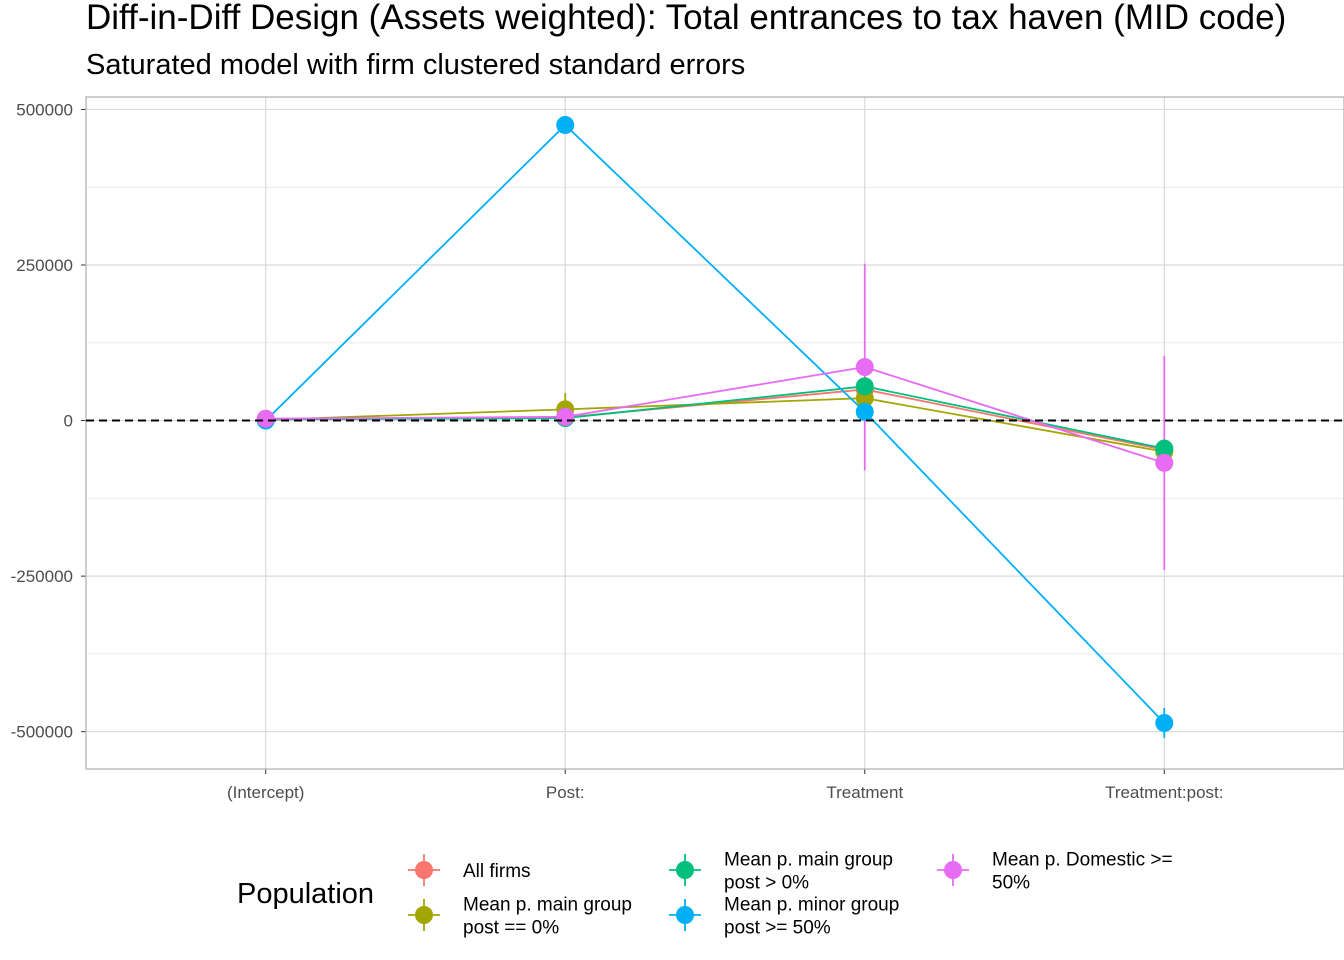  What do you see at coordinates (44, 109) in the screenshot?
I see `y-tick-label: 500000` at bounding box center [44, 109].